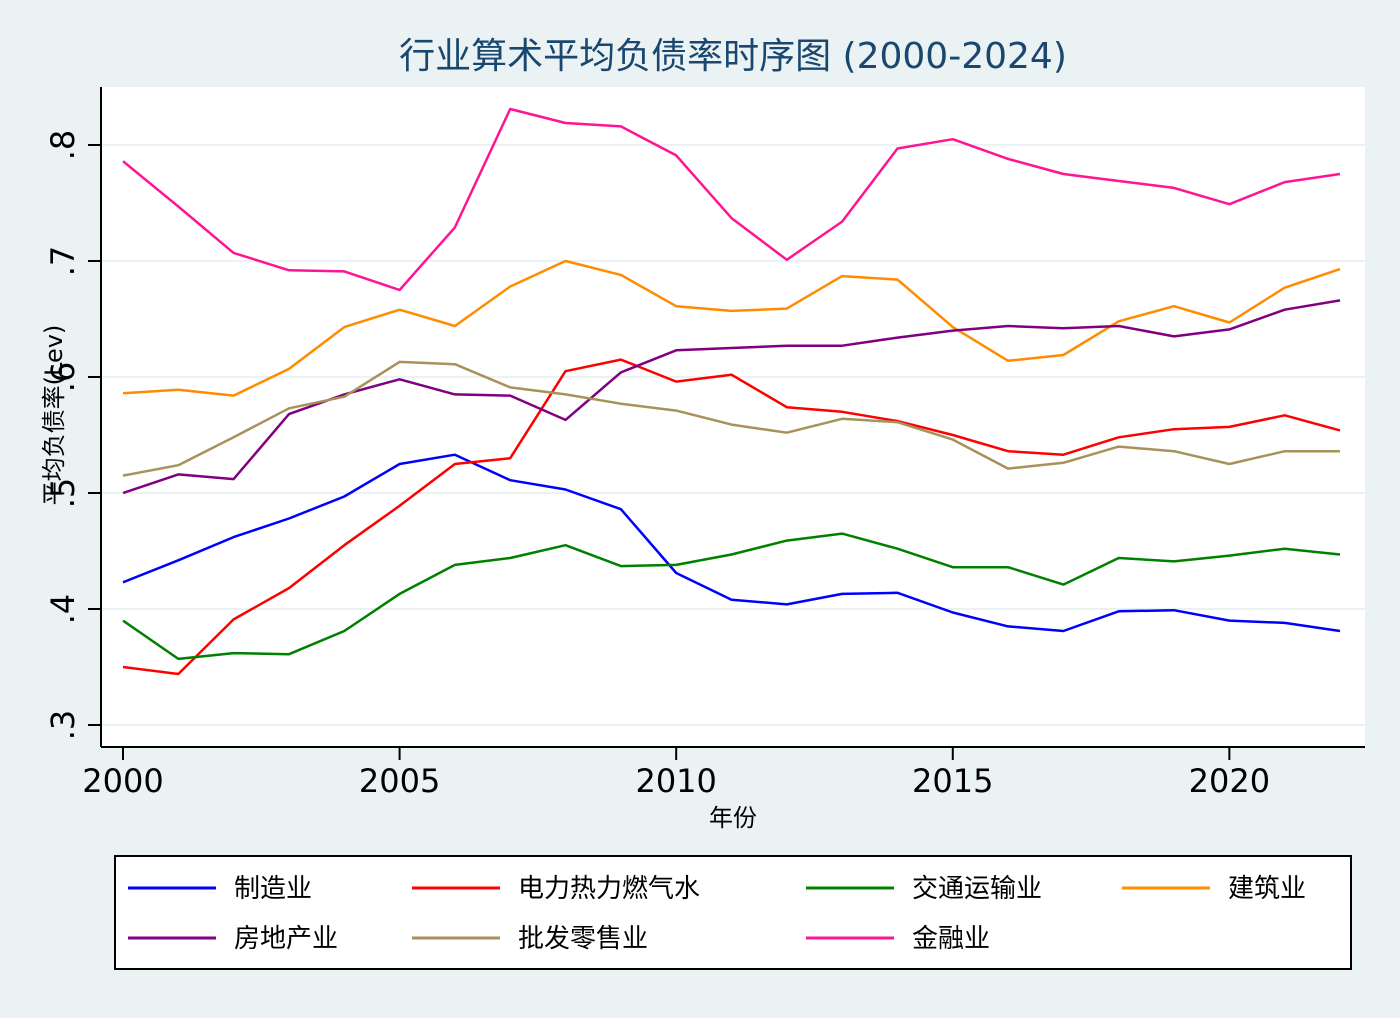 Image resolution: width=1400 pixels, height=1018 pixels. Describe the element at coordinates (1267, 889) in the screenshot. I see `legend-label: 建筑业` at that location.